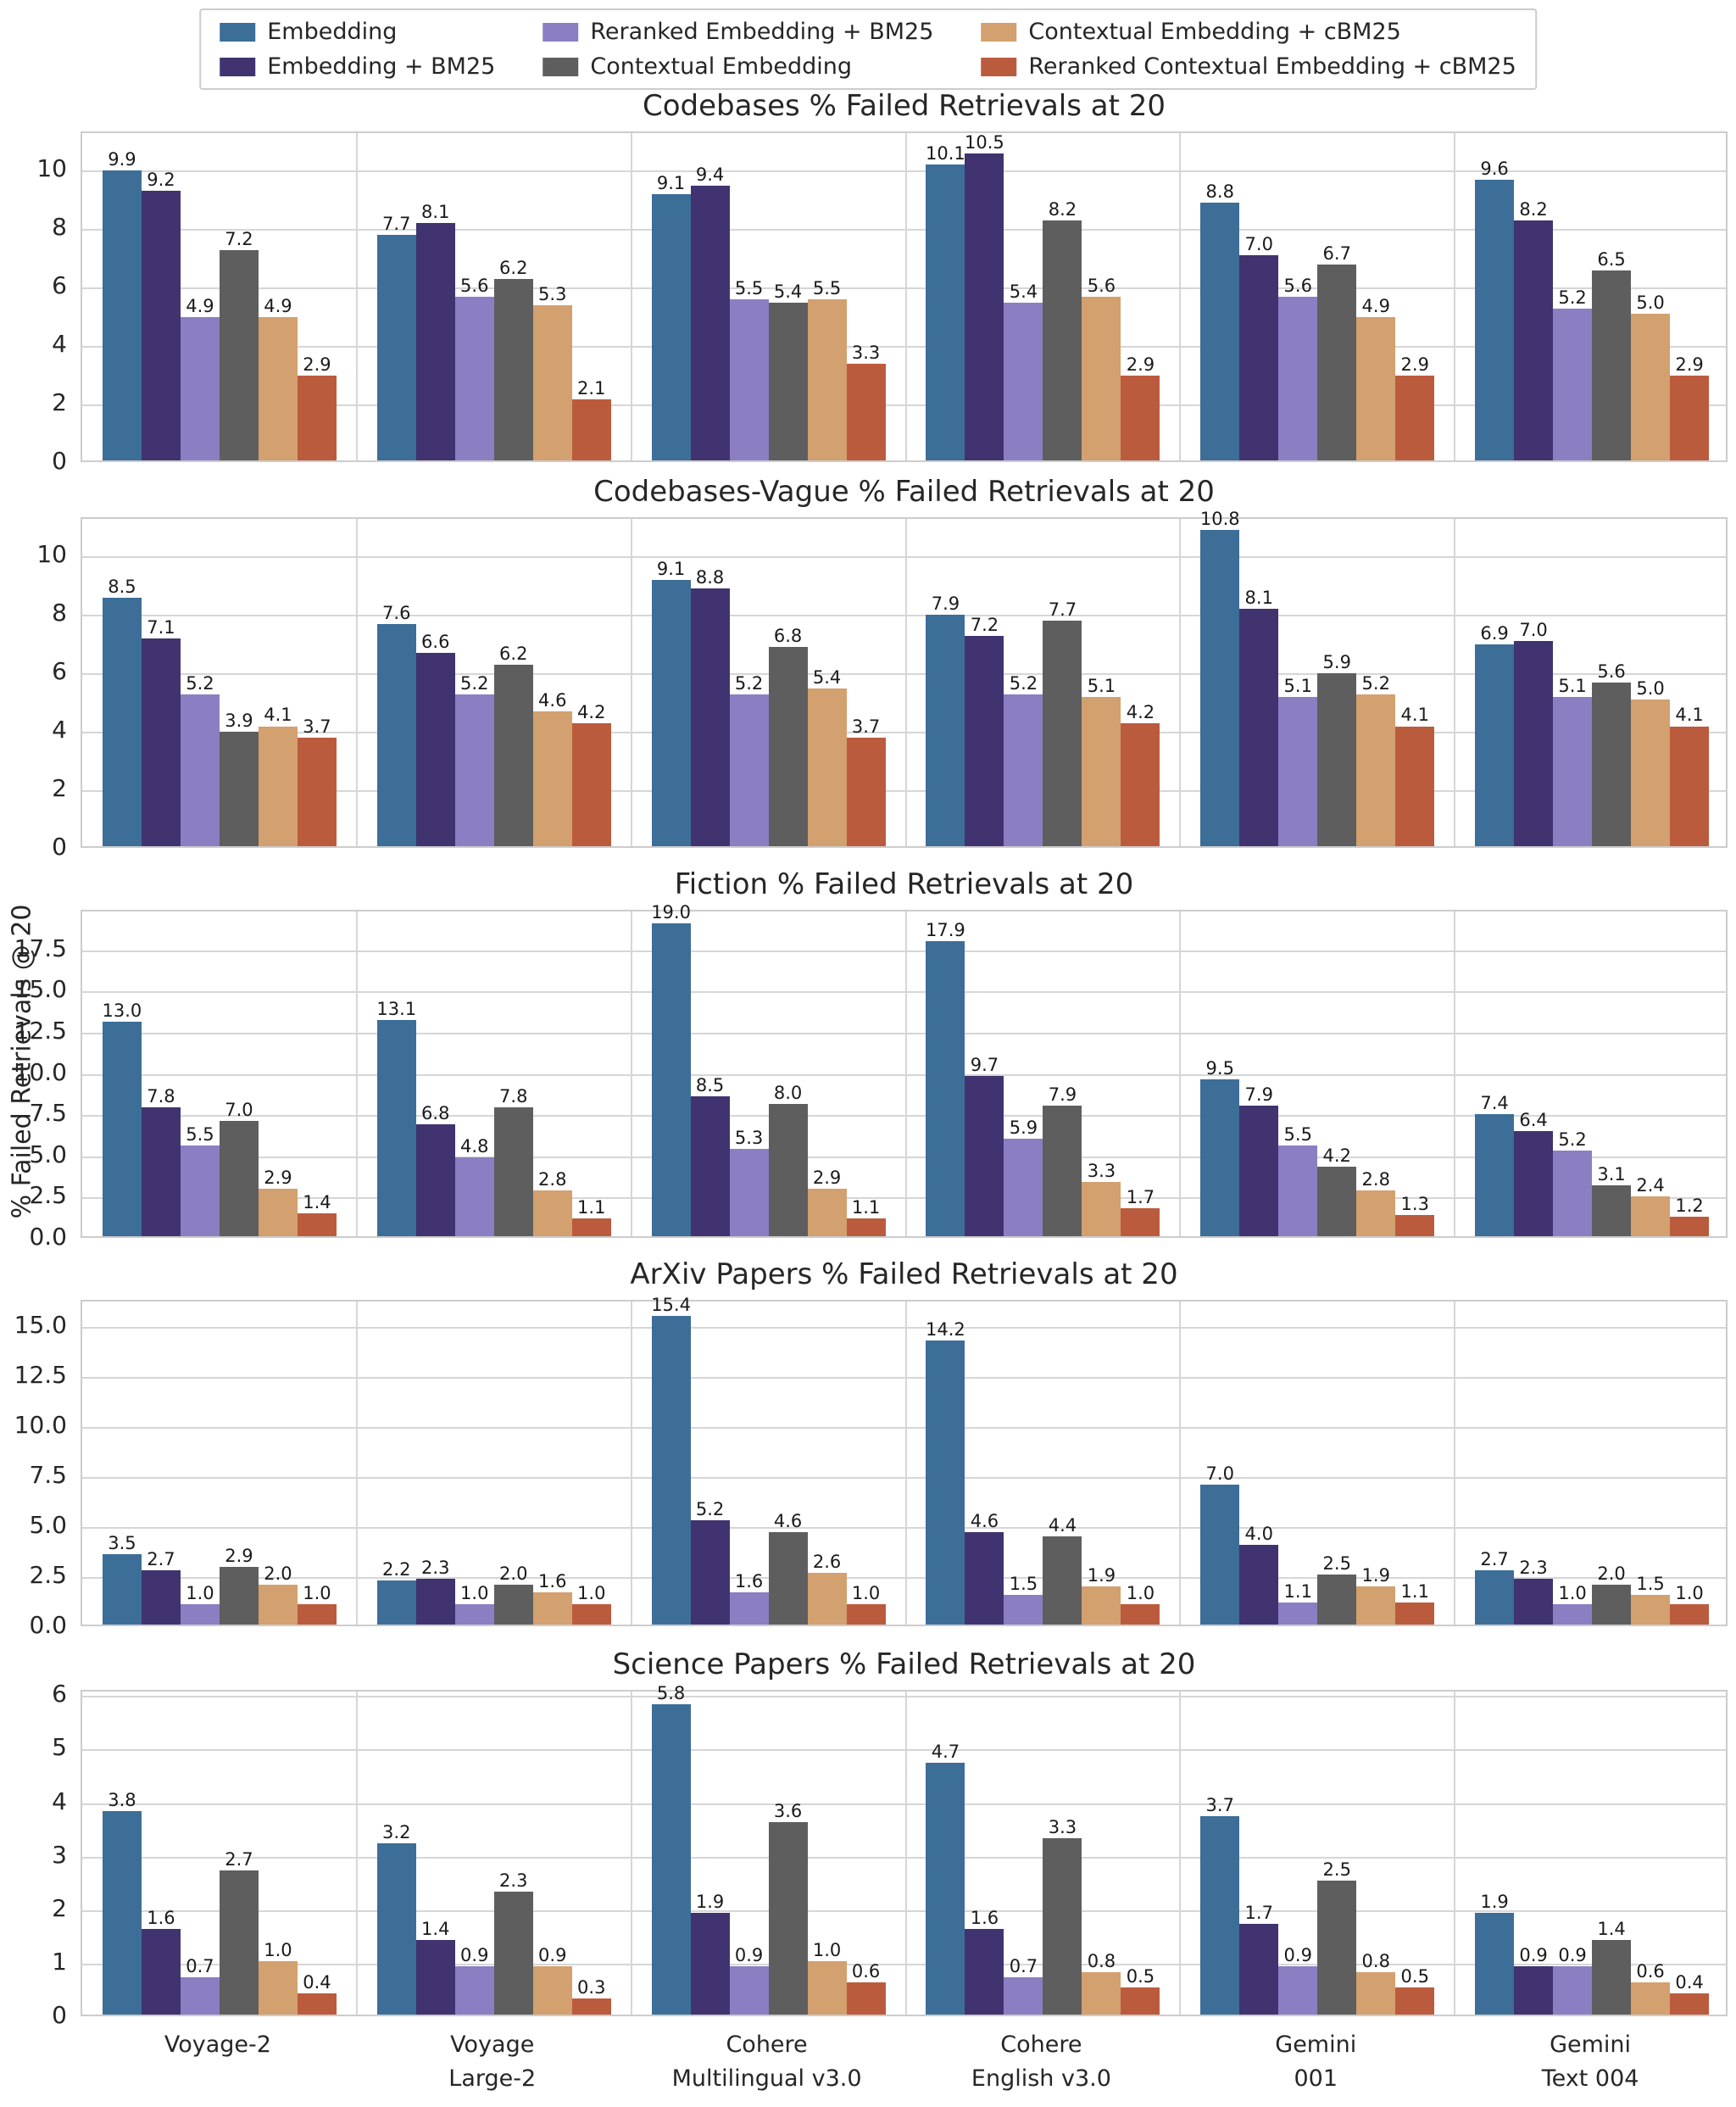 This screenshot has width=1736, height=2107. What do you see at coordinates (217, 2045) in the screenshot?
I see `x-category-label-line: Voyage-2` at bounding box center [217, 2045].